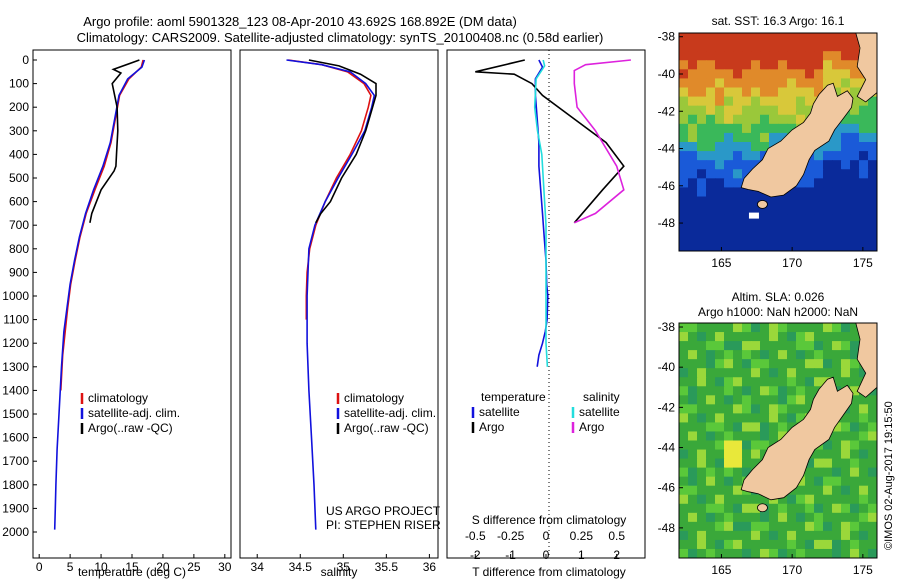  What do you see at coordinates (541, 213) in the screenshot?
I see `difference-series-satellite-salinity-line` at bounding box center [541, 213].